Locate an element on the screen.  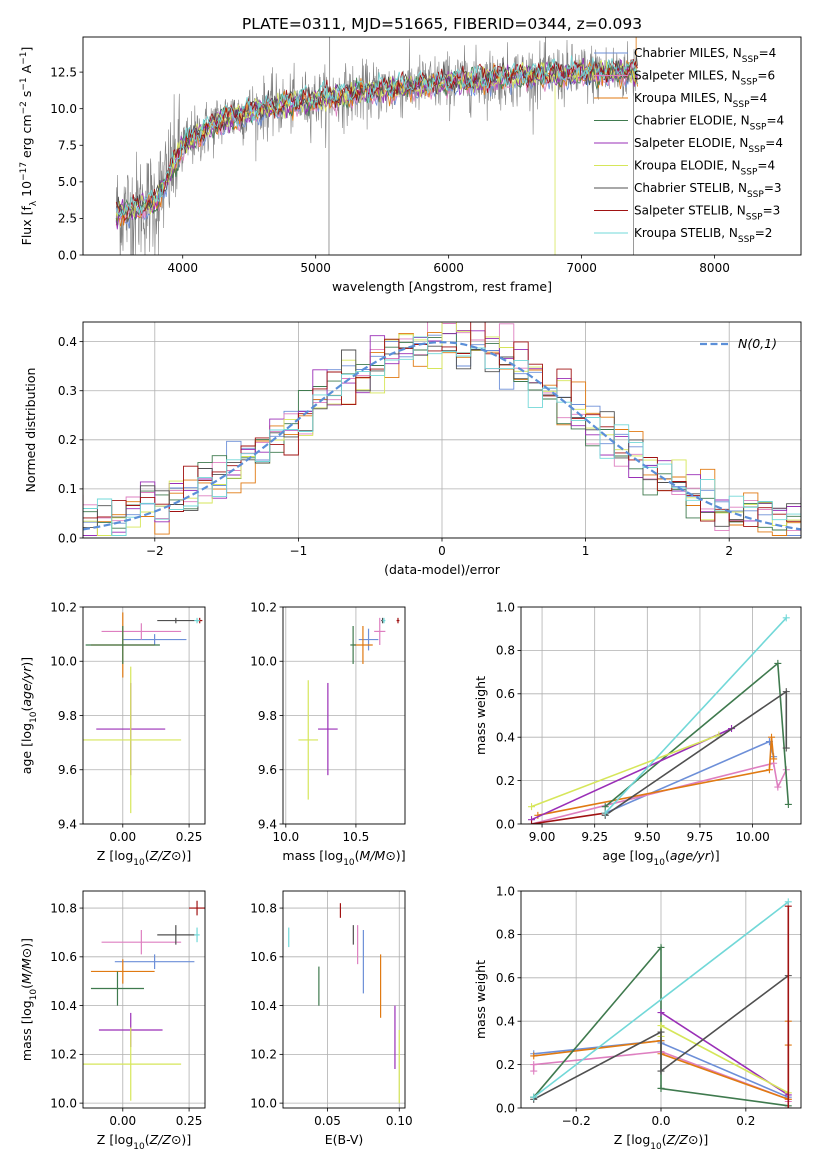
histogram-kroupa_stelib is located at coordinates (442, 436).